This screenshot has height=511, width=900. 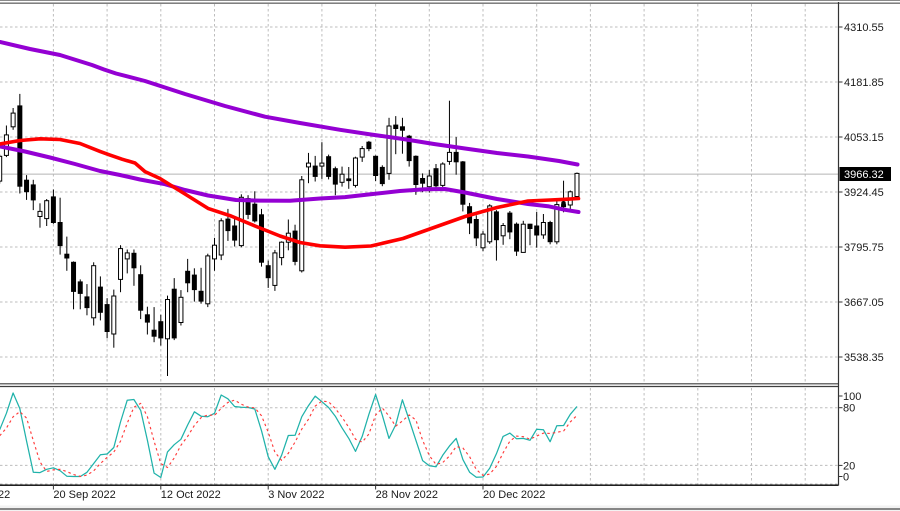 What do you see at coordinates (864, 138) in the screenshot?
I see `svg-text: 4053.15` at bounding box center [864, 138].